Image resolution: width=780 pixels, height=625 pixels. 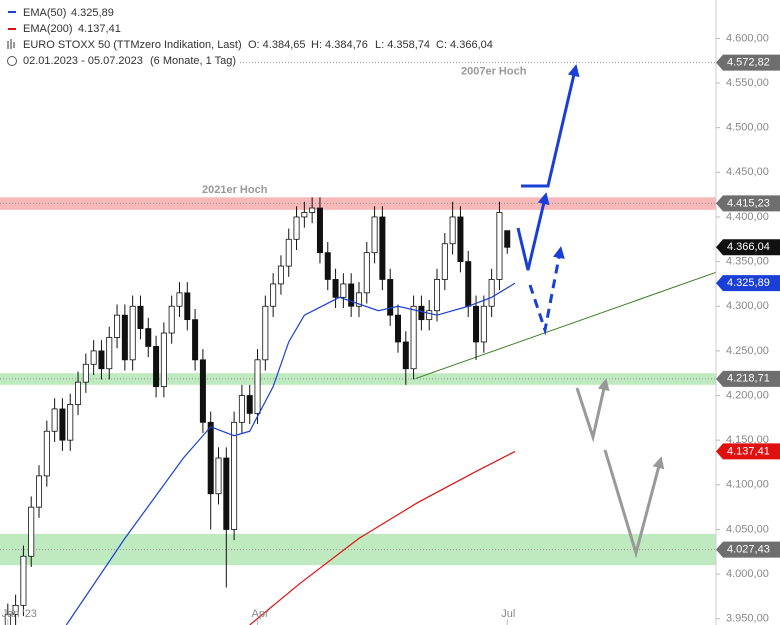 What do you see at coordinates (747, 306) in the screenshot?
I see `y-tick-label: 4.300,00` at bounding box center [747, 306].